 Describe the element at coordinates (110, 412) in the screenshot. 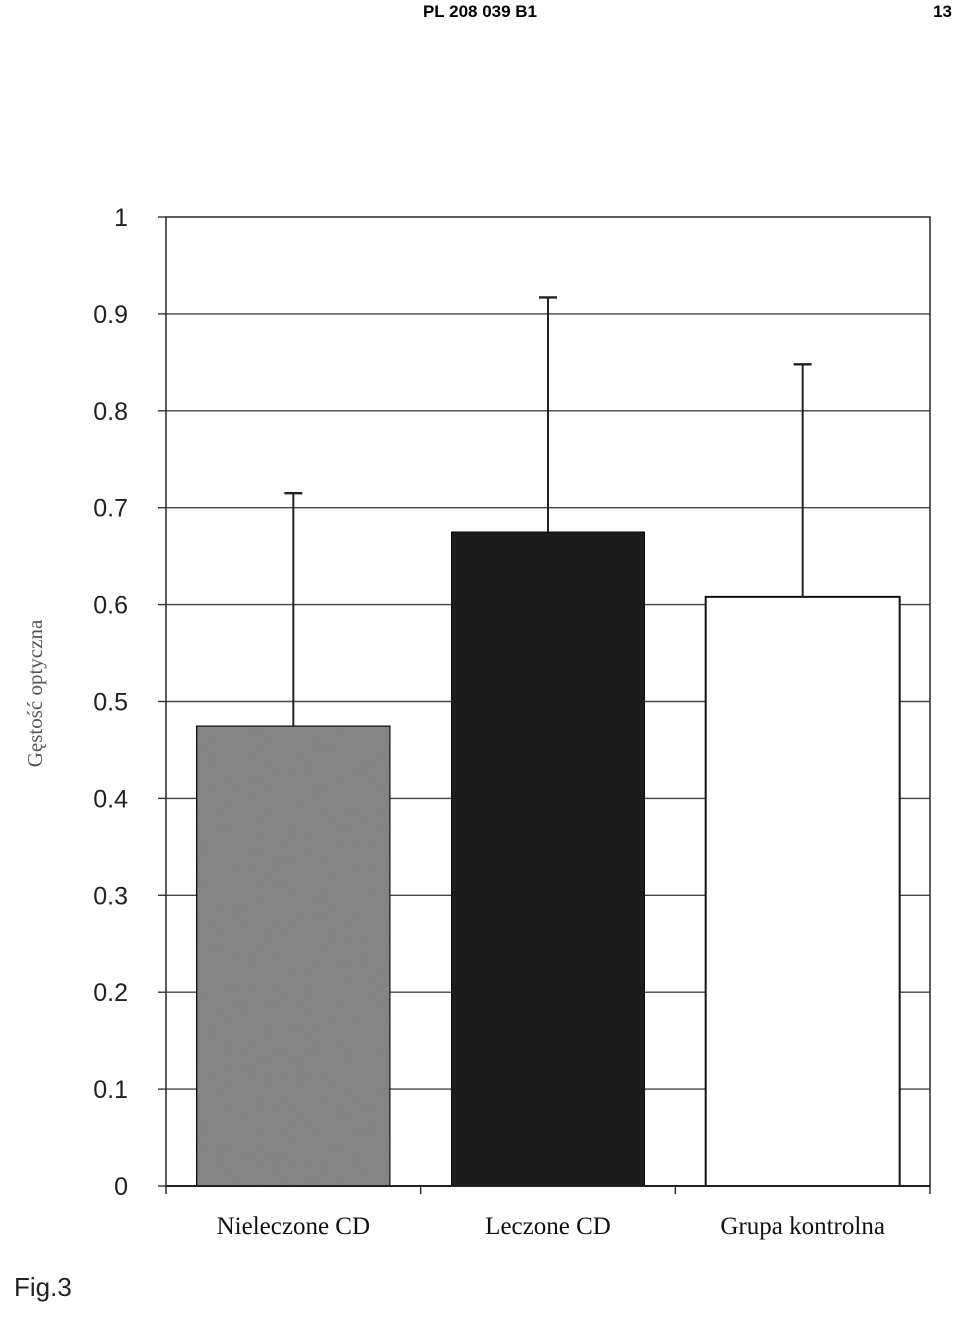

I see `y-tick-label: 0.8` at that location.